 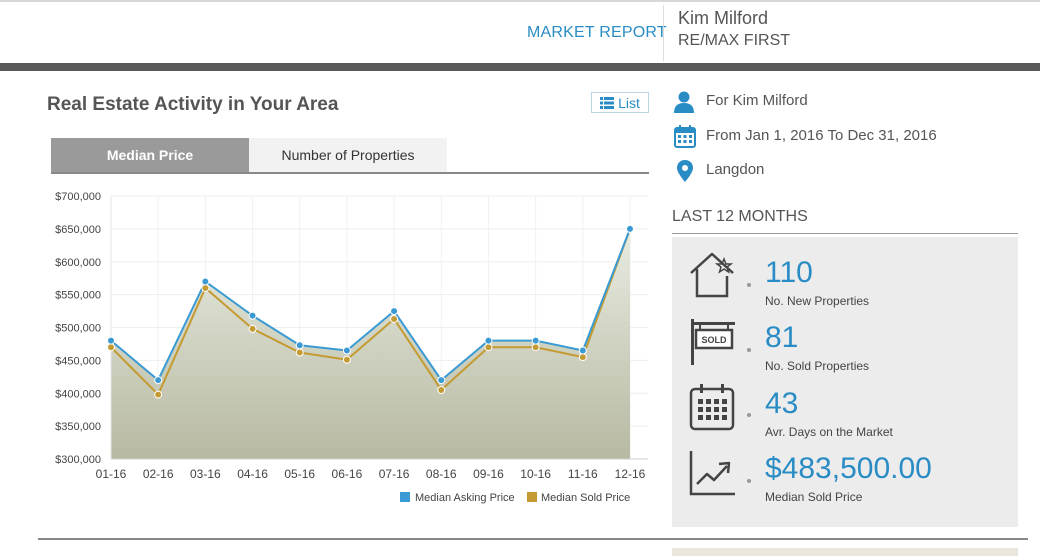 I want to click on header-divider, so click(x=663, y=33).